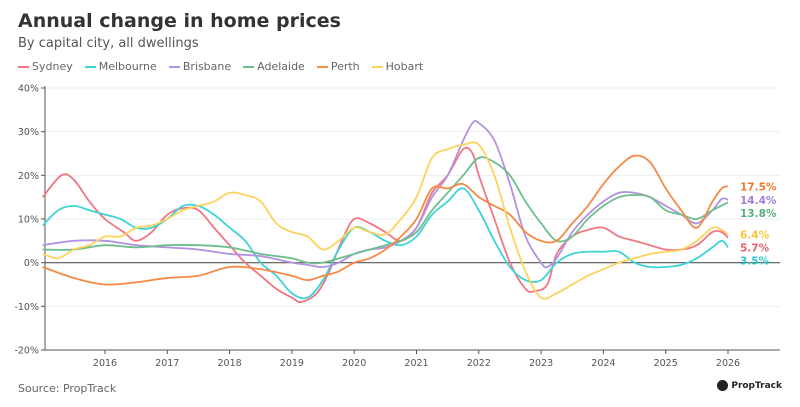  What do you see at coordinates (755, 262) in the screenshot?
I see `end-label-melbourne: 3.5%` at bounding box center [755, 262].